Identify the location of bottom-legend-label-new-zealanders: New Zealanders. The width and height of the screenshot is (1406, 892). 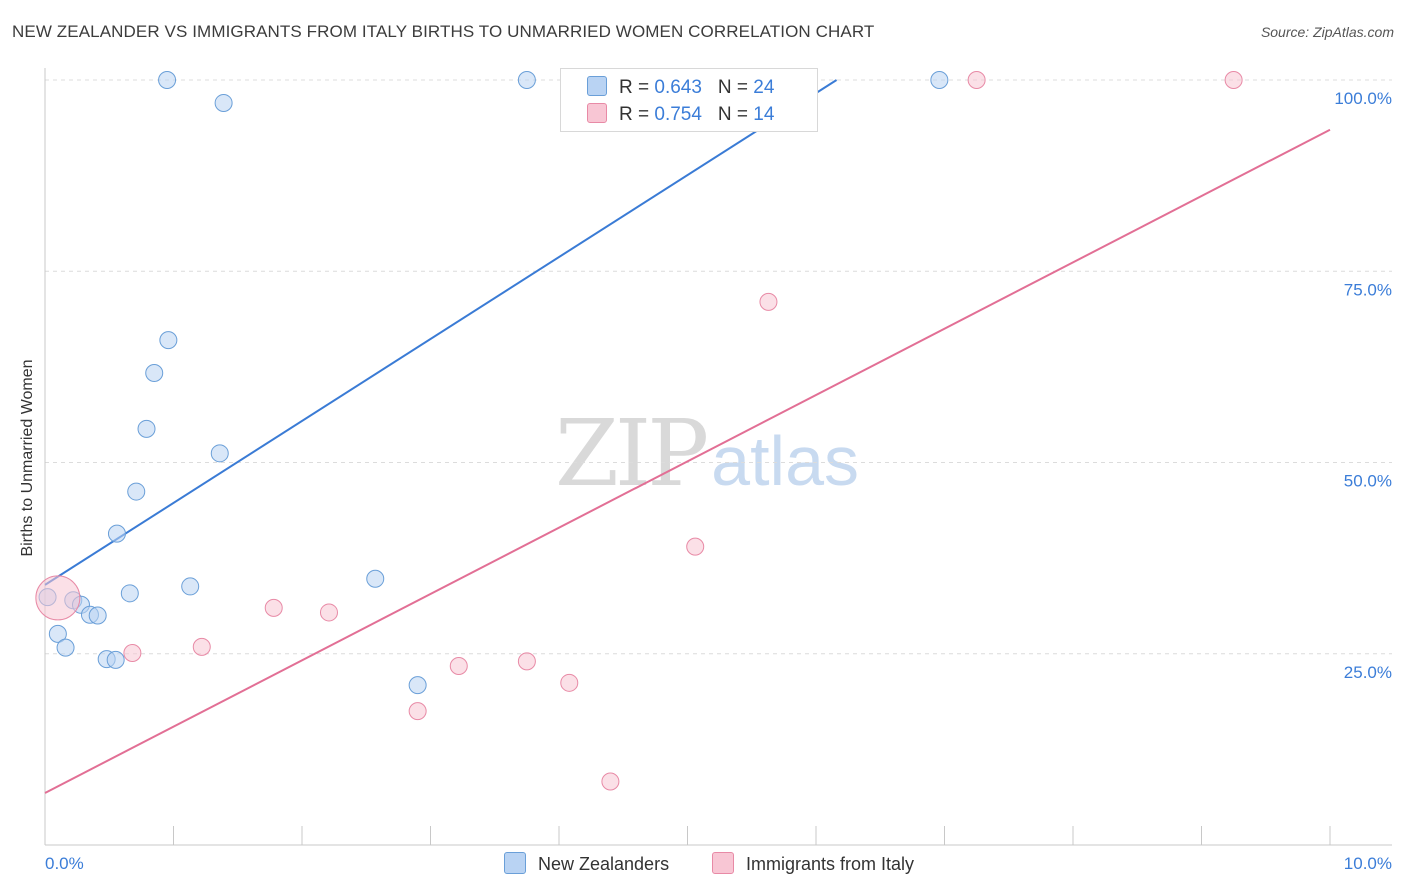
(604, 864).